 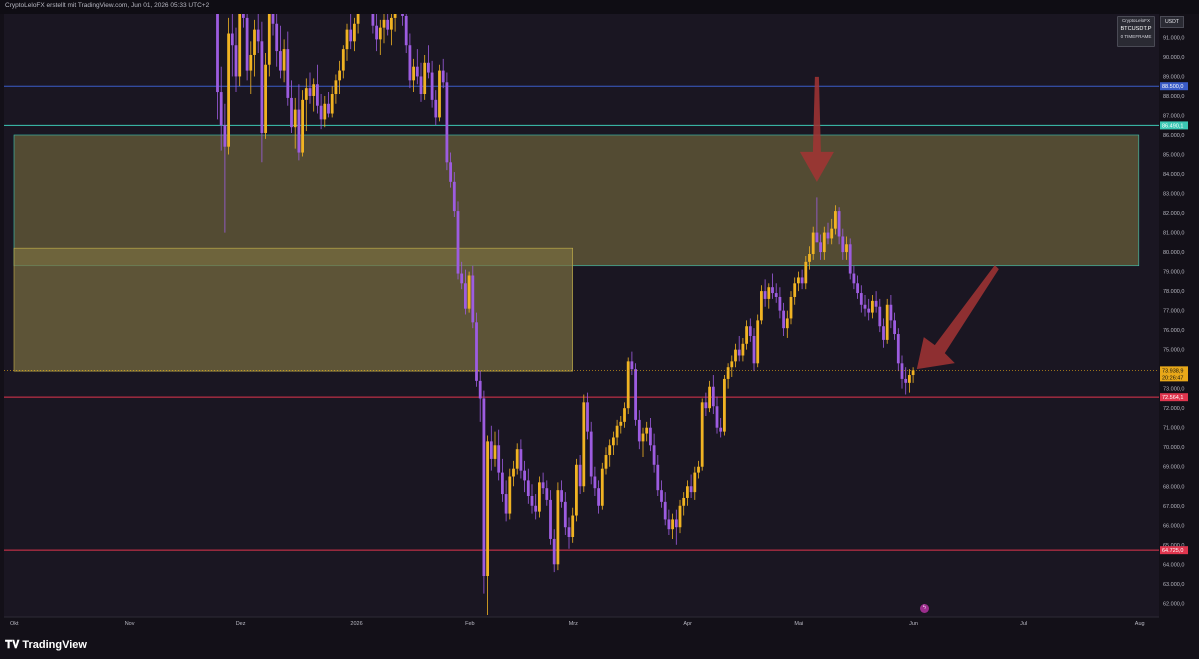 What do you see at coordinates (924, 608) in the screenshot?
I see `lightning-event-icon: ϟ` at bounding box center [924, 608].